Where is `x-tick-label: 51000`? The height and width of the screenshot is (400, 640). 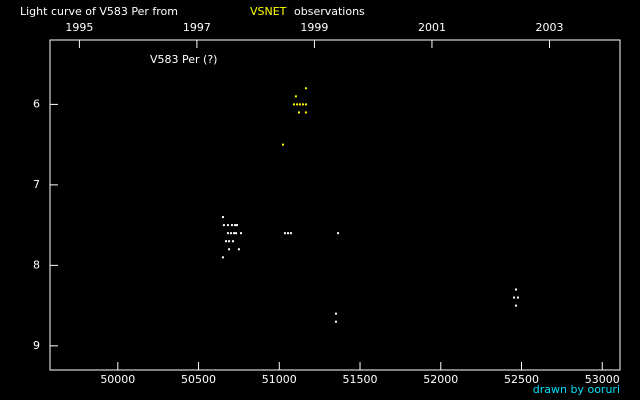 x-tick-label: 51000 is located at coordinates (279, 379).